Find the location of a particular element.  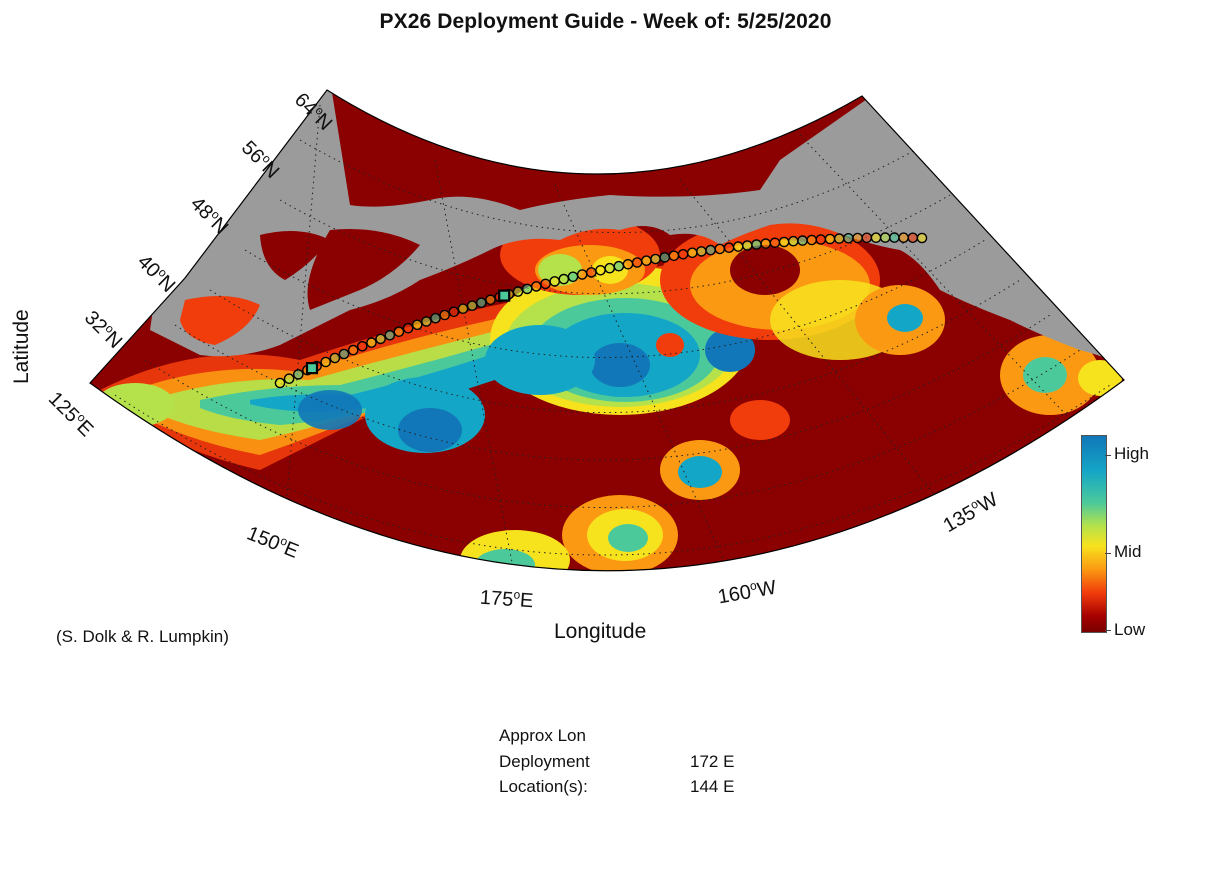

colorbar-tick-mid is located at coordinates (1108, 553).